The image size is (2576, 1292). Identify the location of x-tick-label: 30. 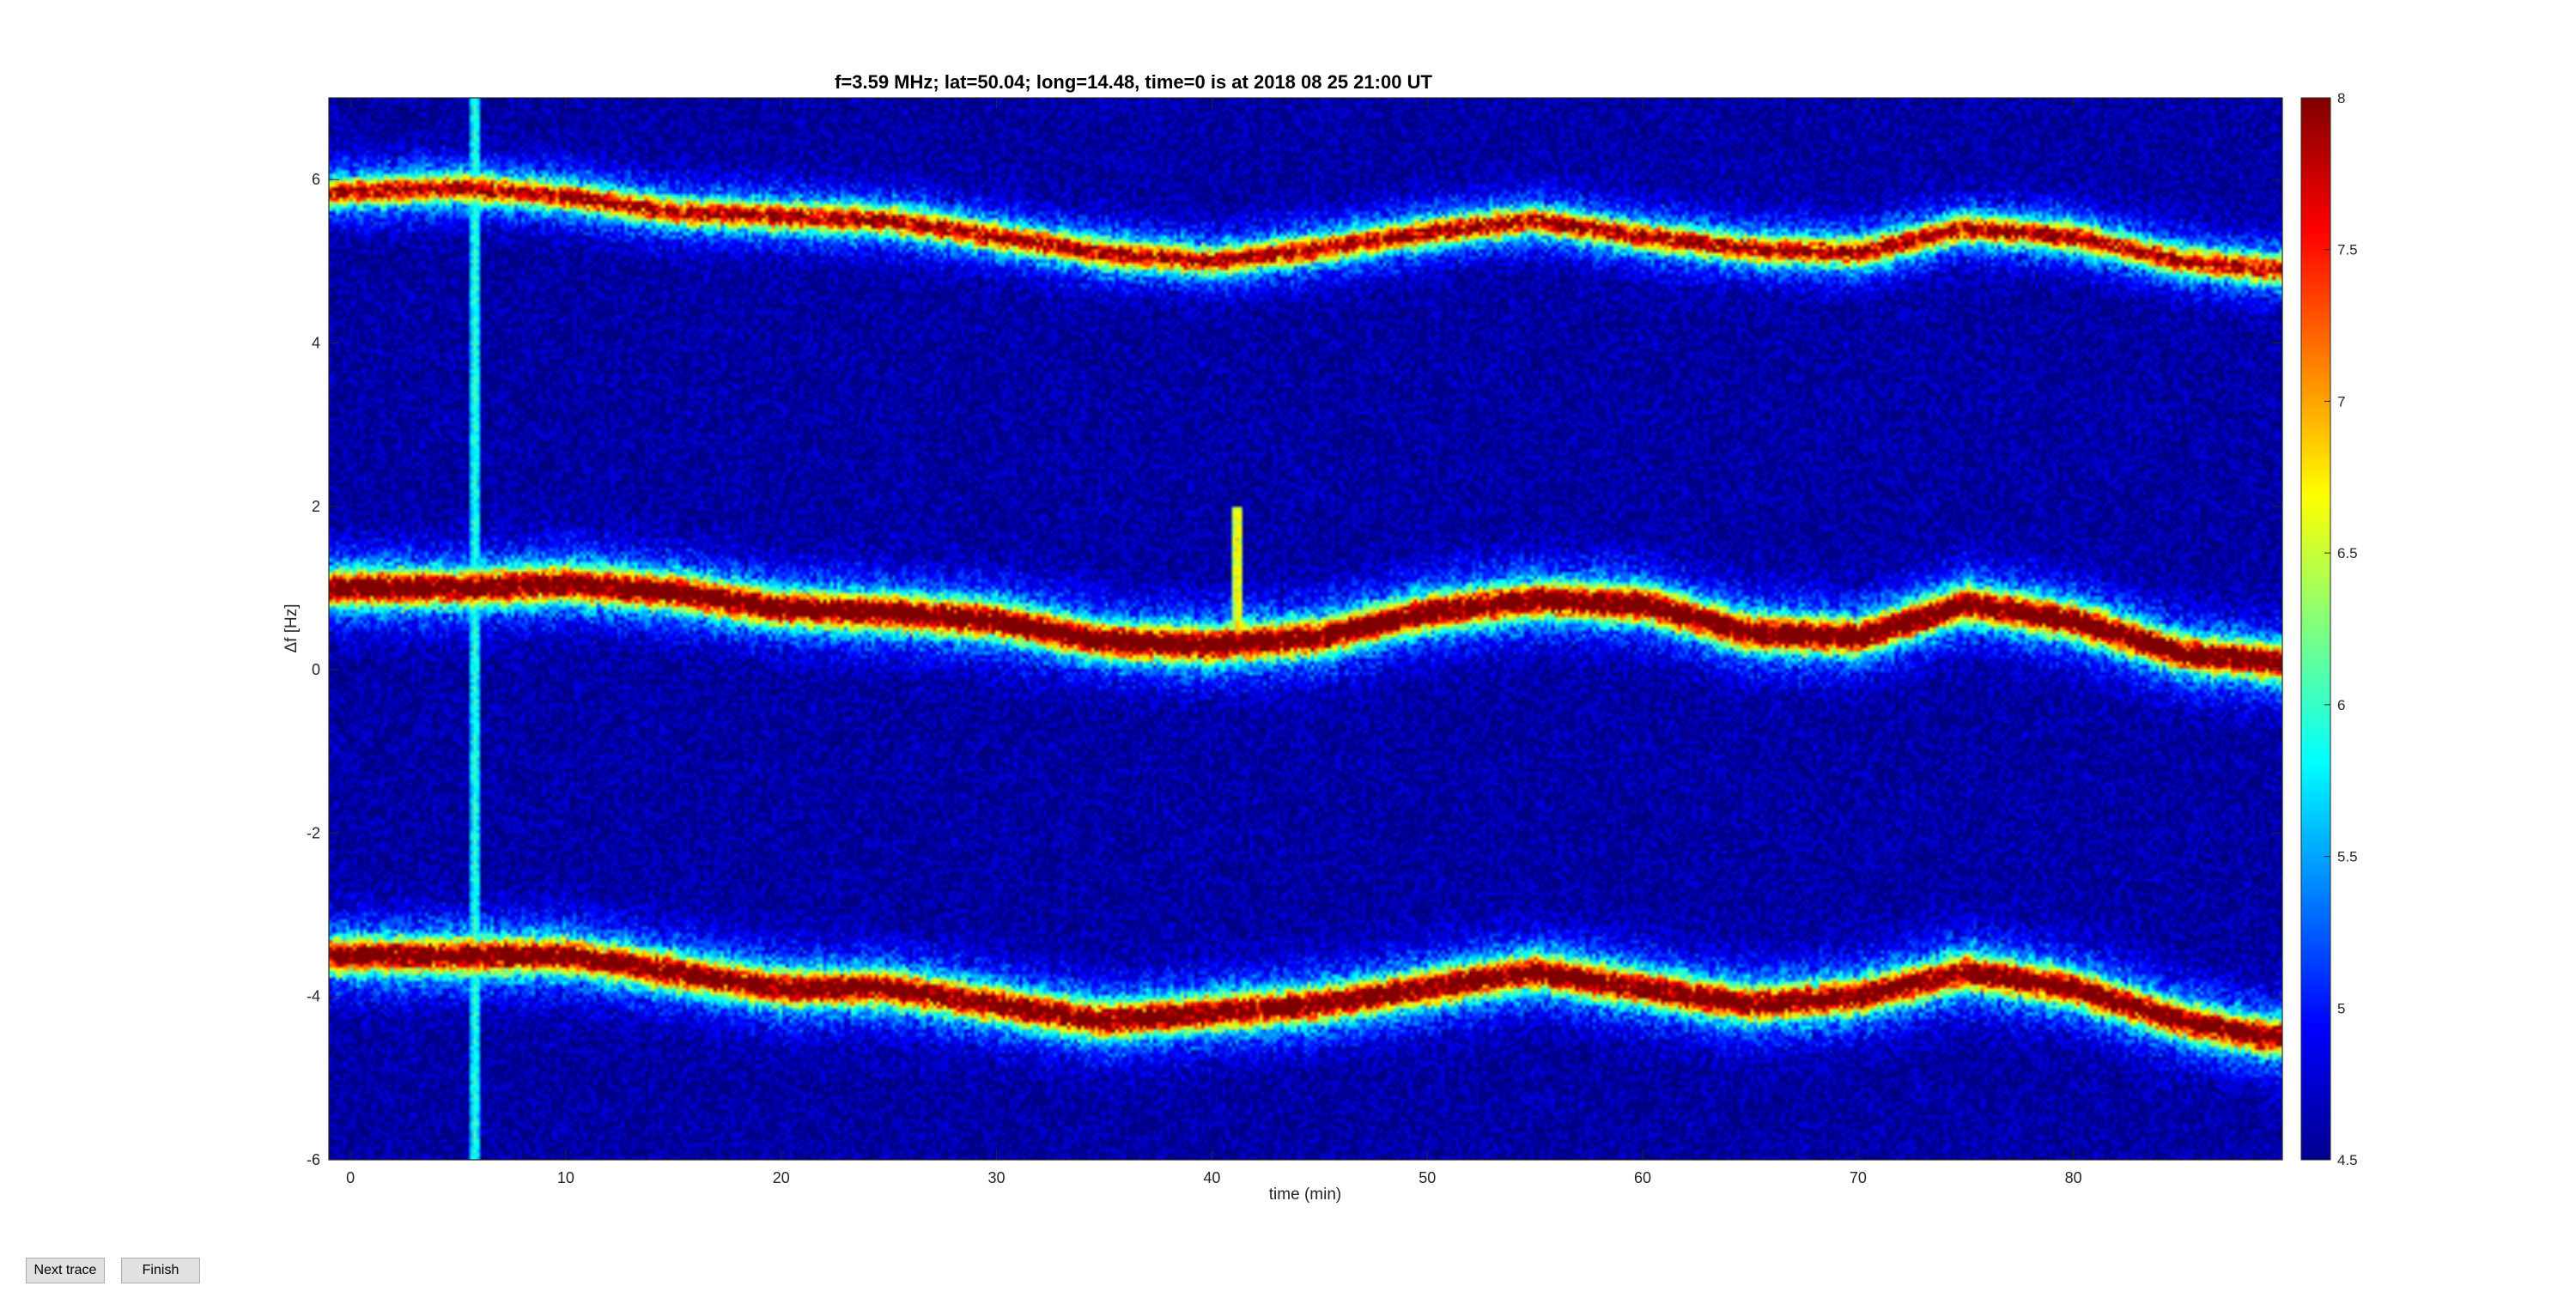
(996, 1177).